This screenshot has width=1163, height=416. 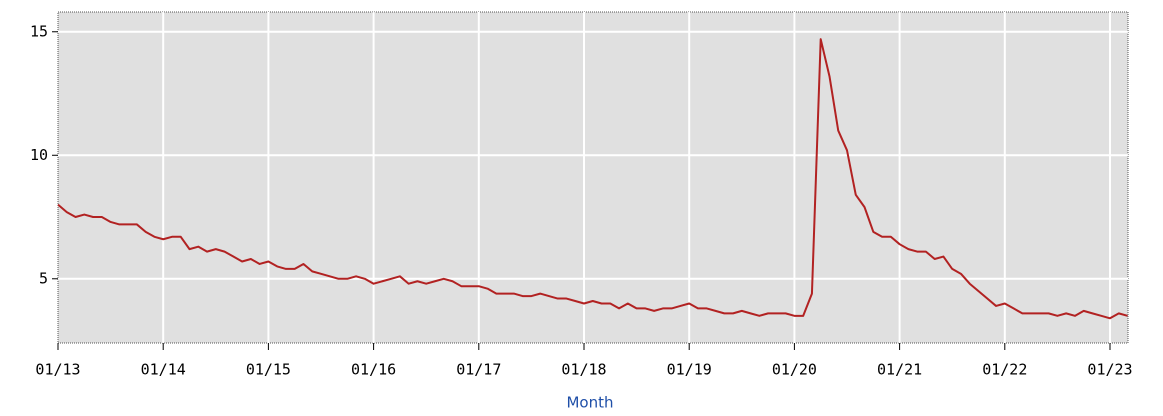 What do you see at coordinates (899, 370) in the screenshot?
I see `x-tick-label: 01/21` at bounding box center [899, 370].